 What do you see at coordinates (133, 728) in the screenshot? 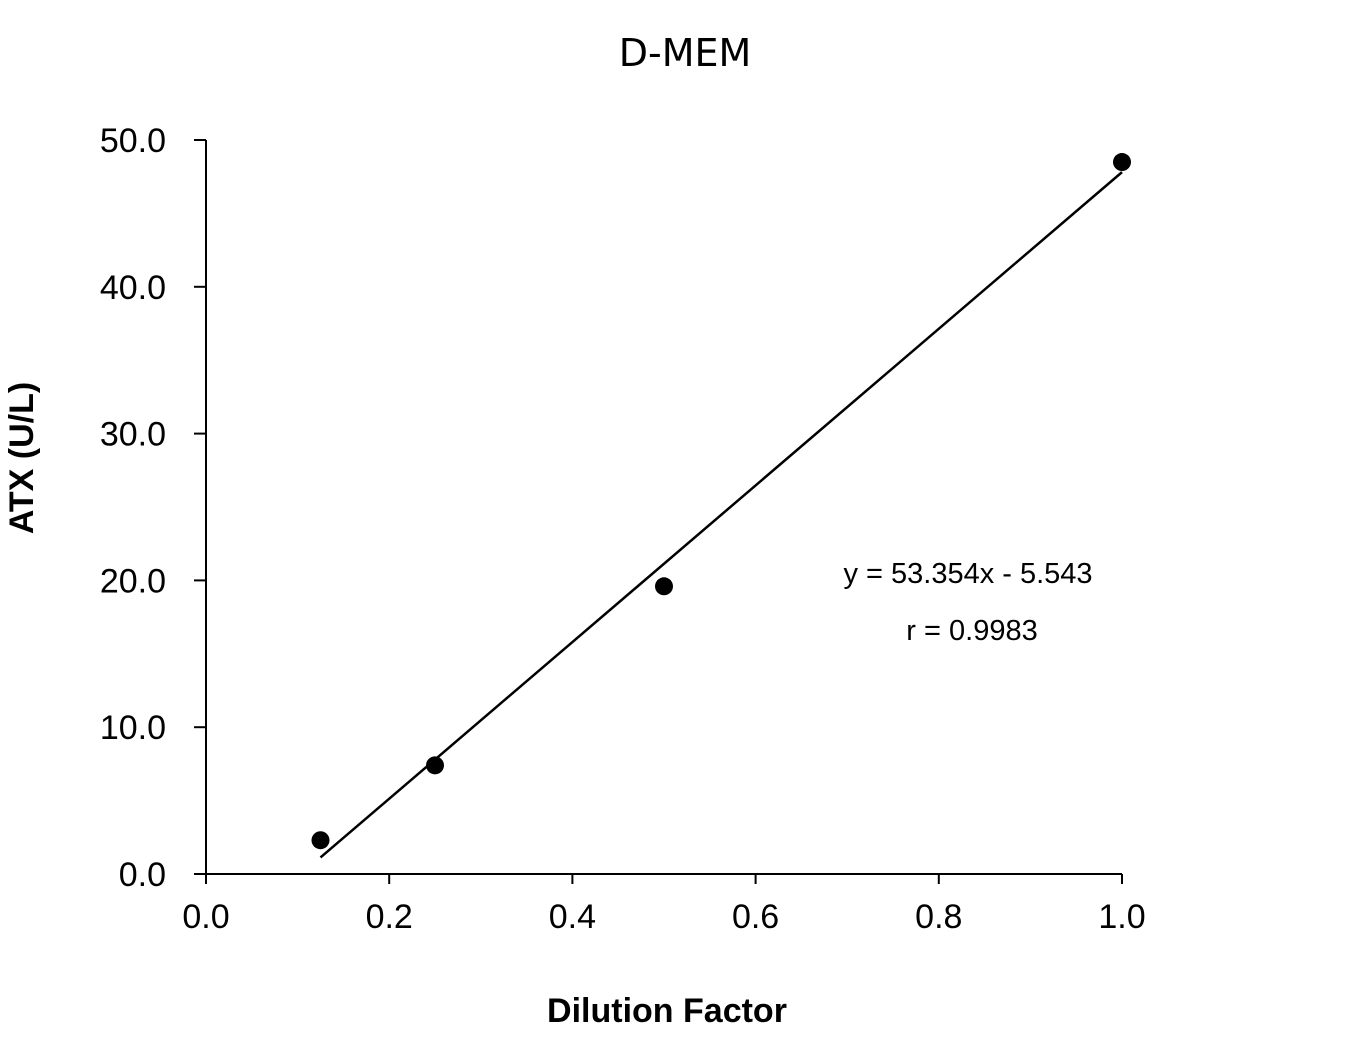
I see `y-tick-label: 10.0` at bounding box center [133, 728].